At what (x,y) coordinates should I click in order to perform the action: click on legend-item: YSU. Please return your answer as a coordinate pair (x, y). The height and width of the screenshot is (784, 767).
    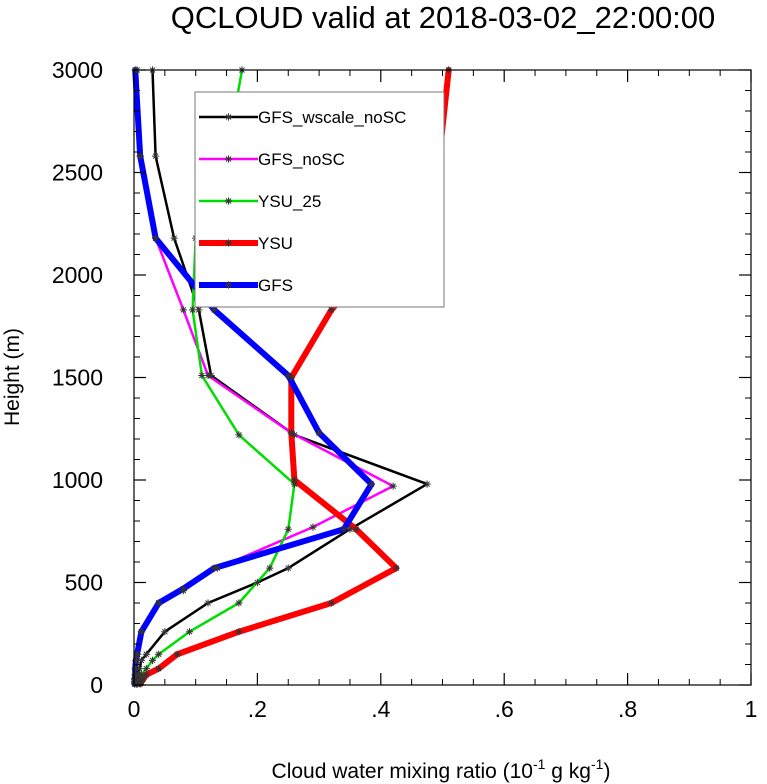
    Looking at the image, I should click on (246, 243).